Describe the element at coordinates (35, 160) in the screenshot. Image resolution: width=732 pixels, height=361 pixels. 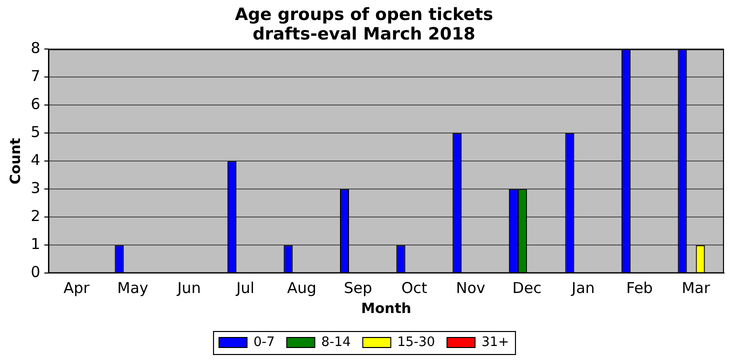
I see `y-tick-label: 4` at that location.